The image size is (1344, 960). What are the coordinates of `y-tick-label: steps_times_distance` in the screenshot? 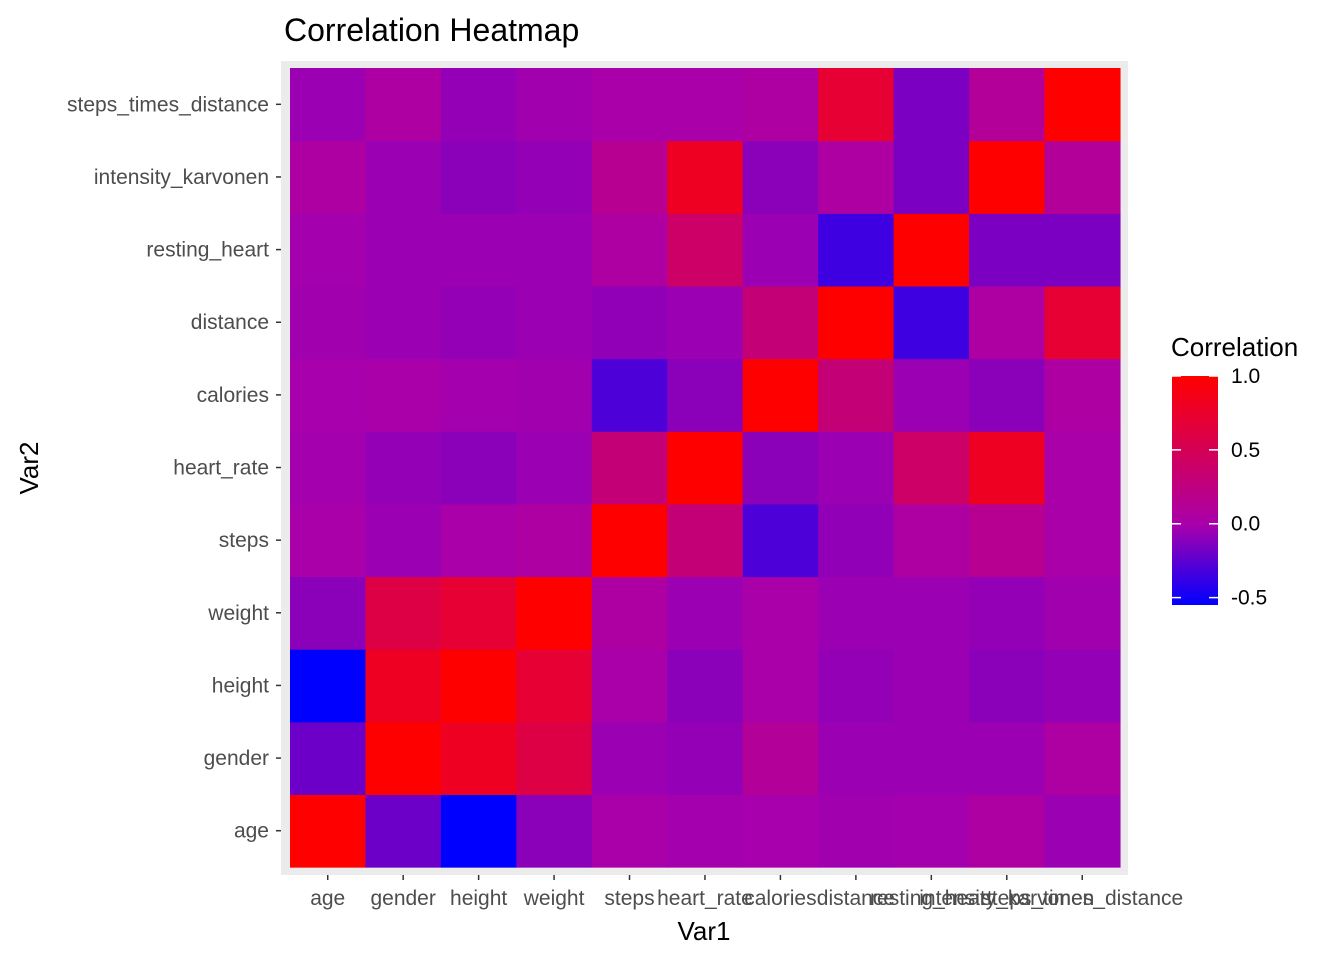 It's located at (168, 104).